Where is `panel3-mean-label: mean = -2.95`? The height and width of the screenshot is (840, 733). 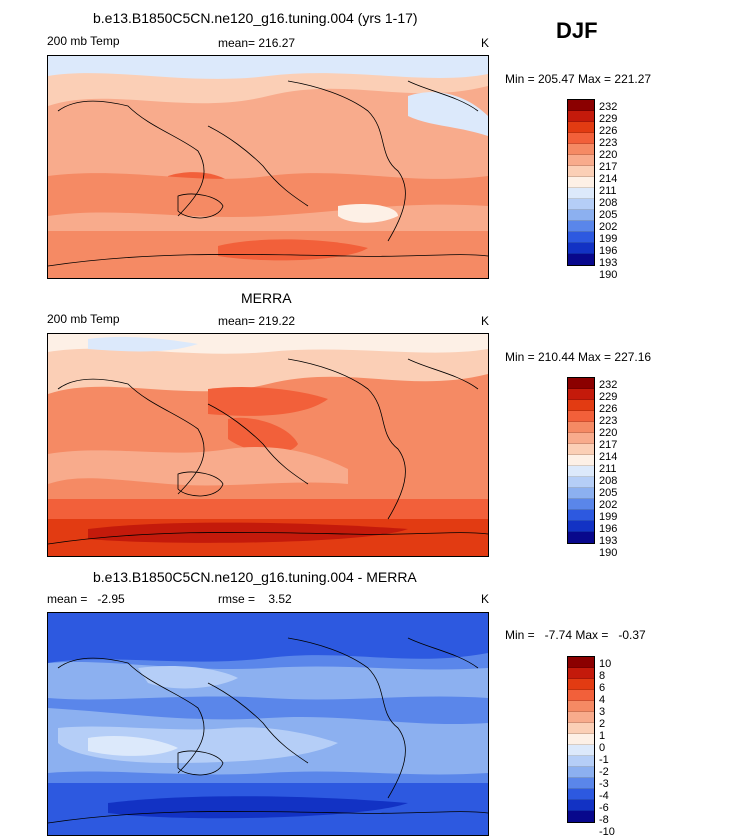
panel3-mean-label: mean = -2.95 is located at coordinates (86, 599).